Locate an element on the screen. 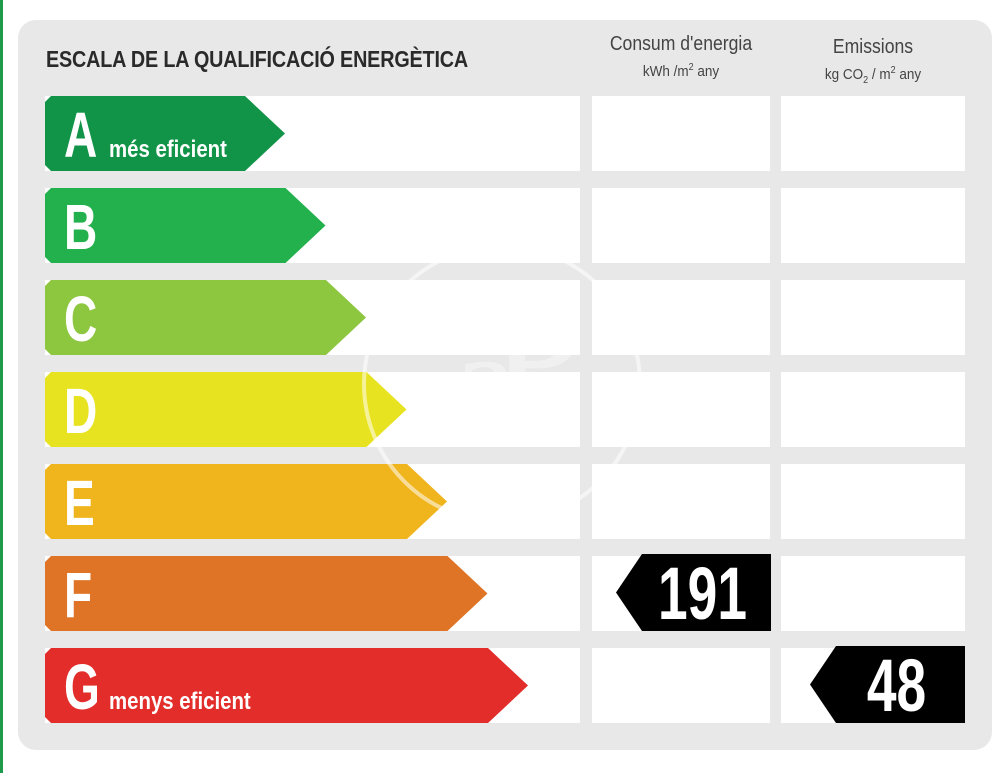 The image size is (1007, 773). emissions-cell-f is located at coordinates (873, 593).